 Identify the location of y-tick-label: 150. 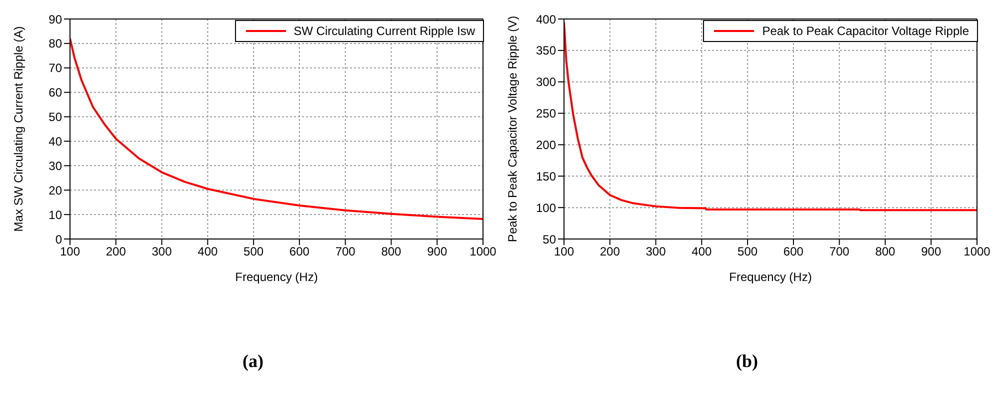
(546, 176).